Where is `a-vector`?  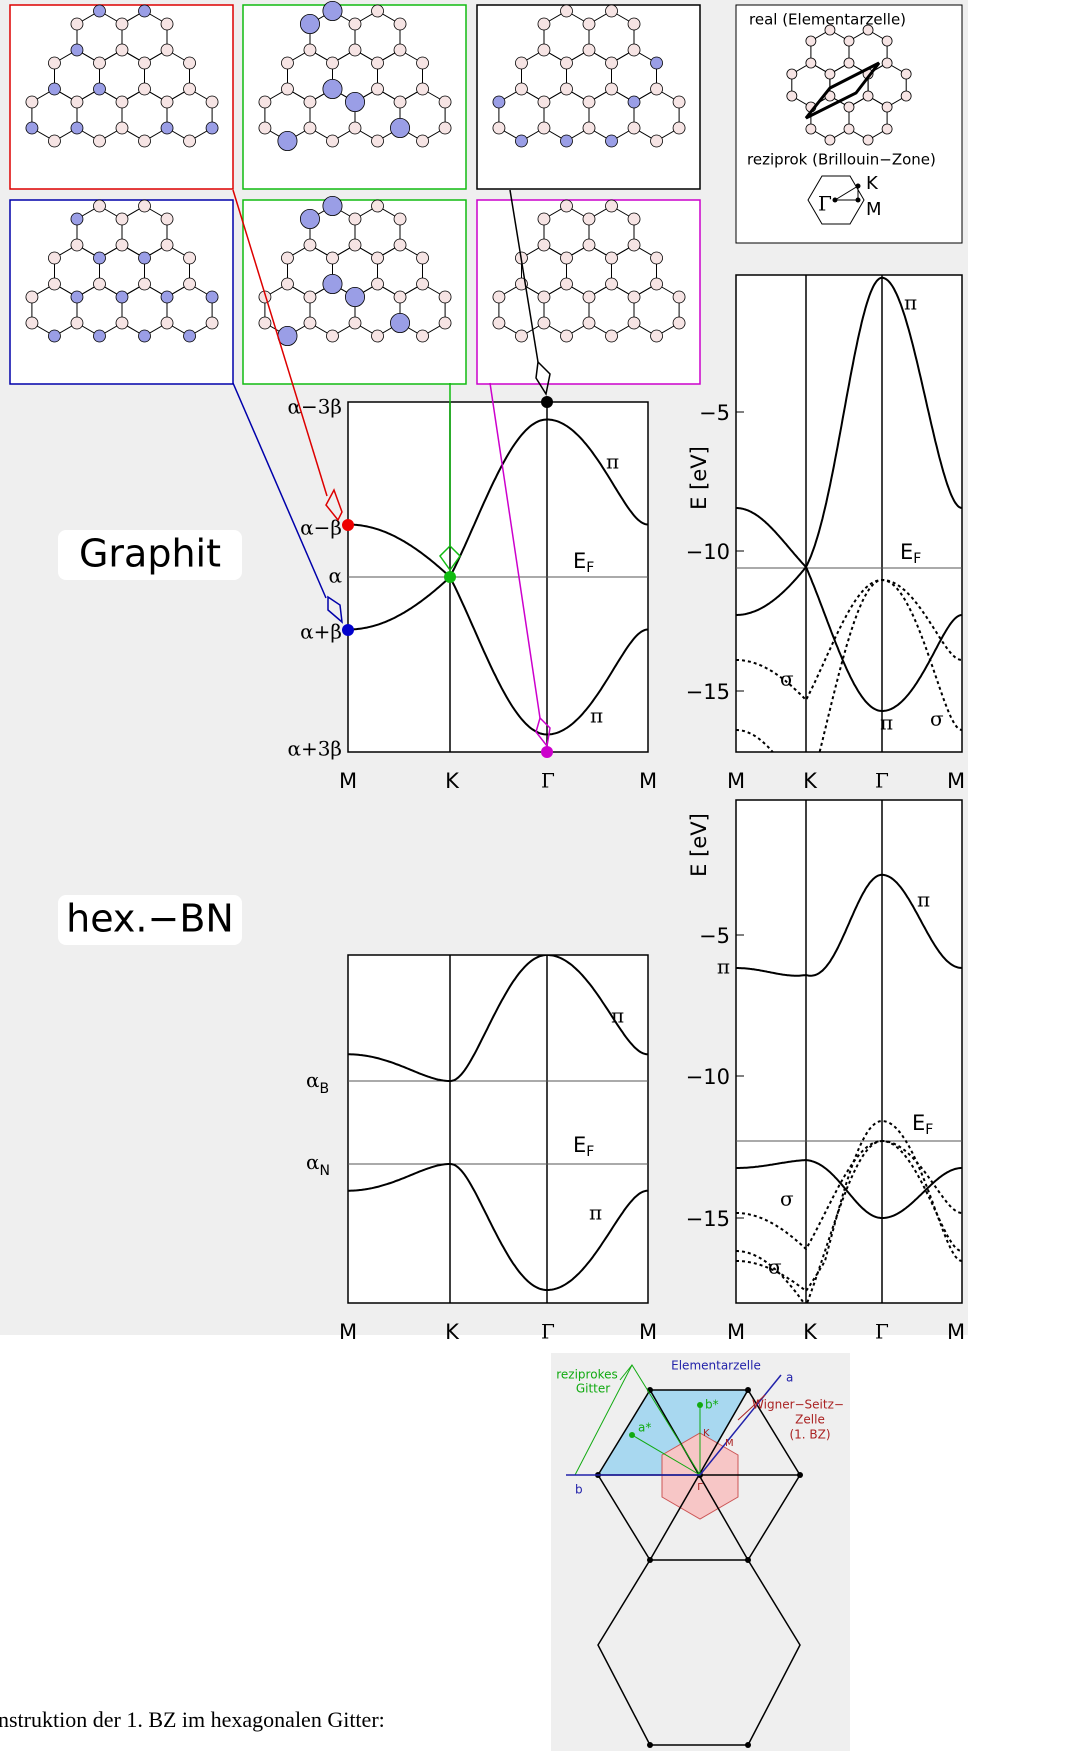 a-vector is located at coordinates (740, 1425).